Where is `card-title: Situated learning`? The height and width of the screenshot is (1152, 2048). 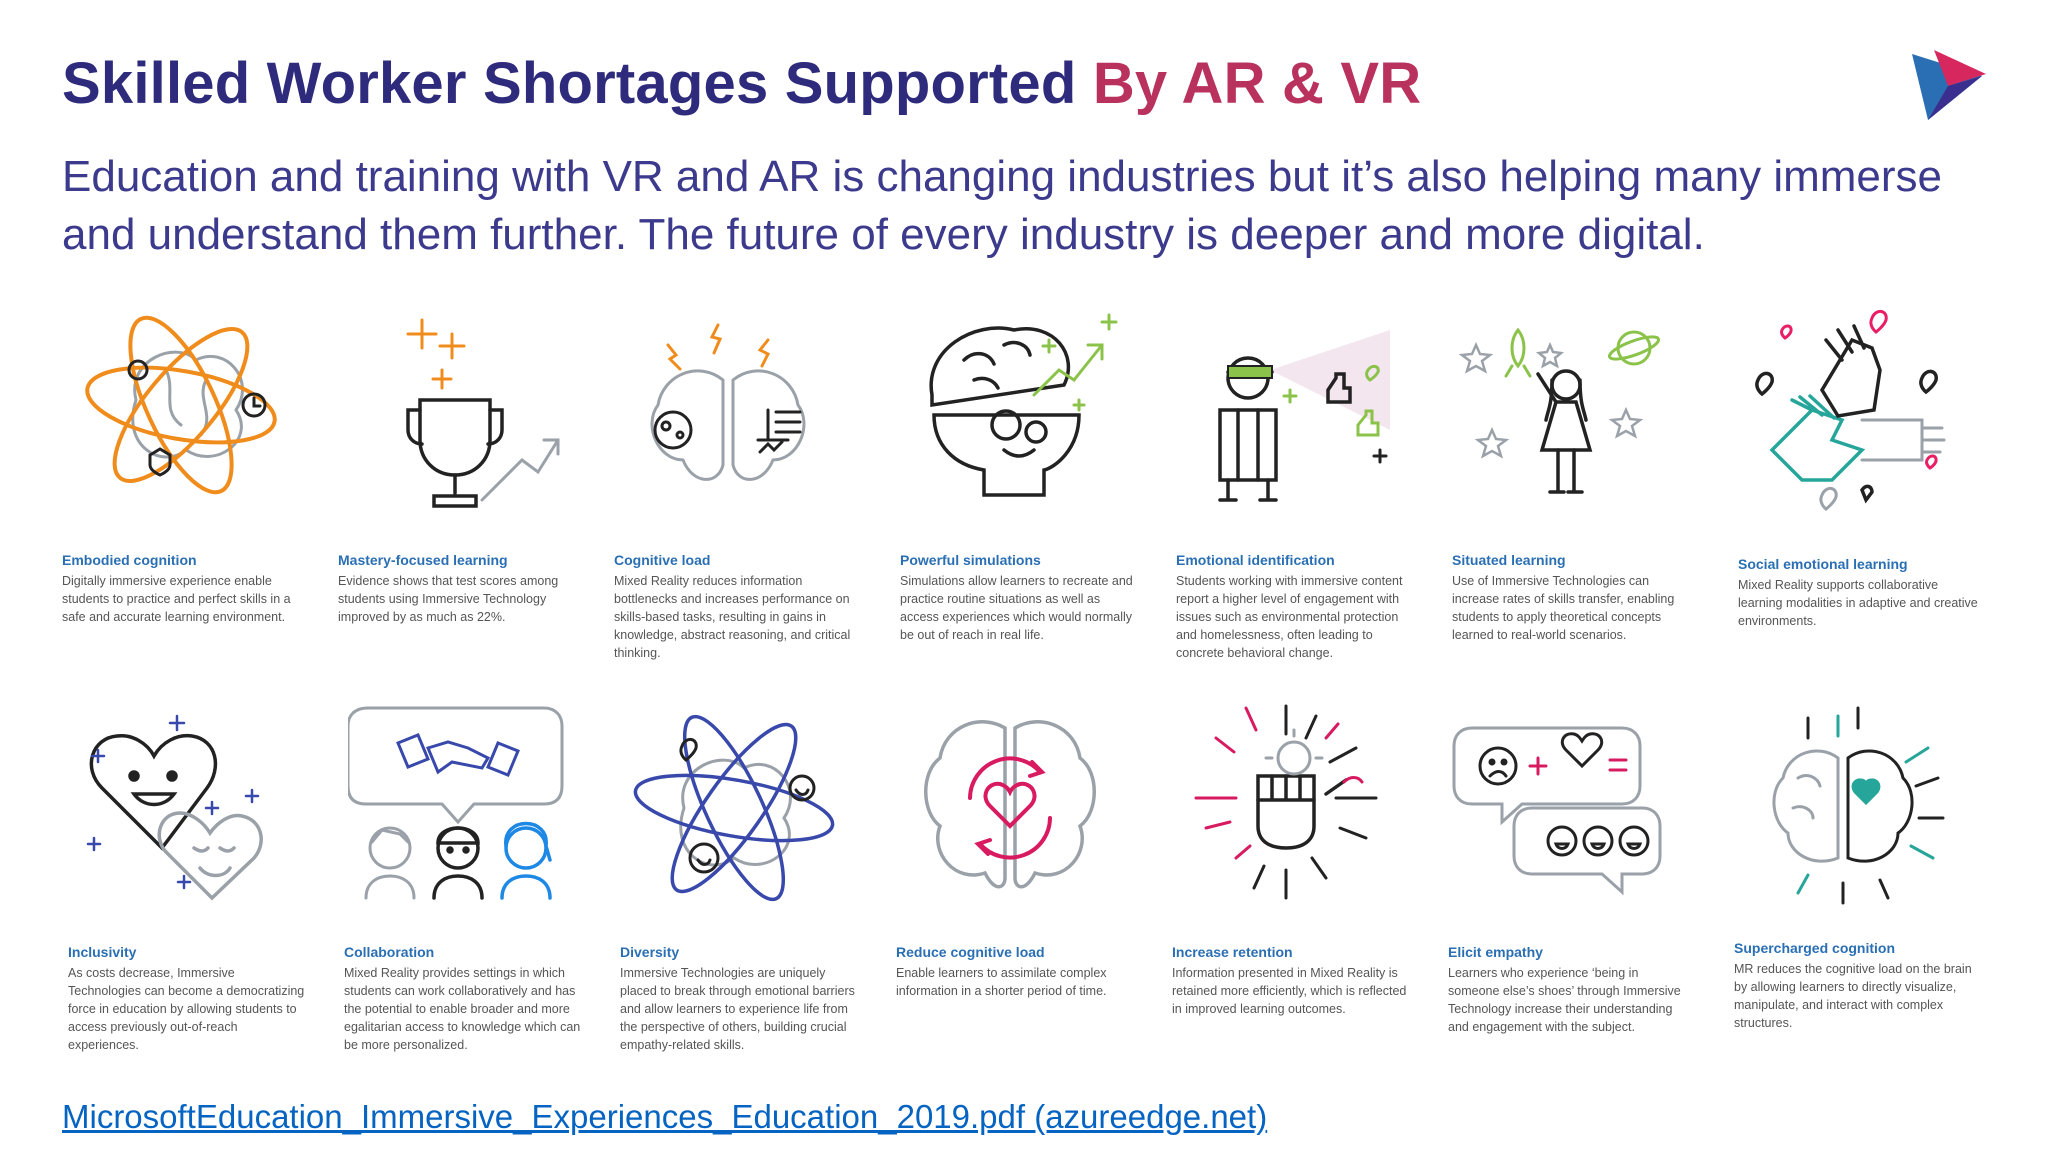 card-title: Situated learning is located at coordinates (1509, 560).